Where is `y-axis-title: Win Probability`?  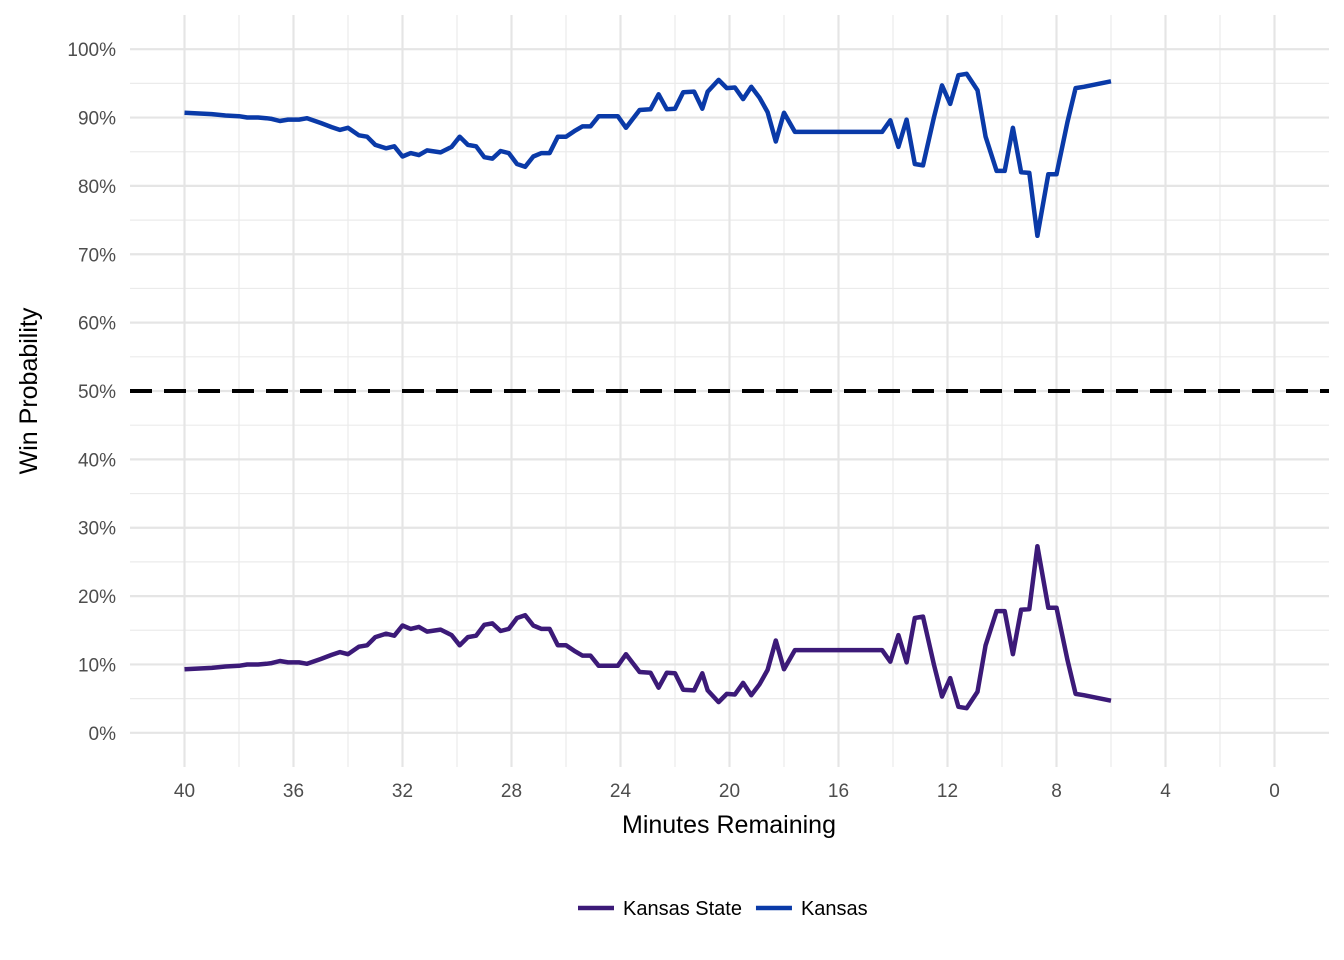
y-axis-title: Win Probability is located at coordinates (29, 390).